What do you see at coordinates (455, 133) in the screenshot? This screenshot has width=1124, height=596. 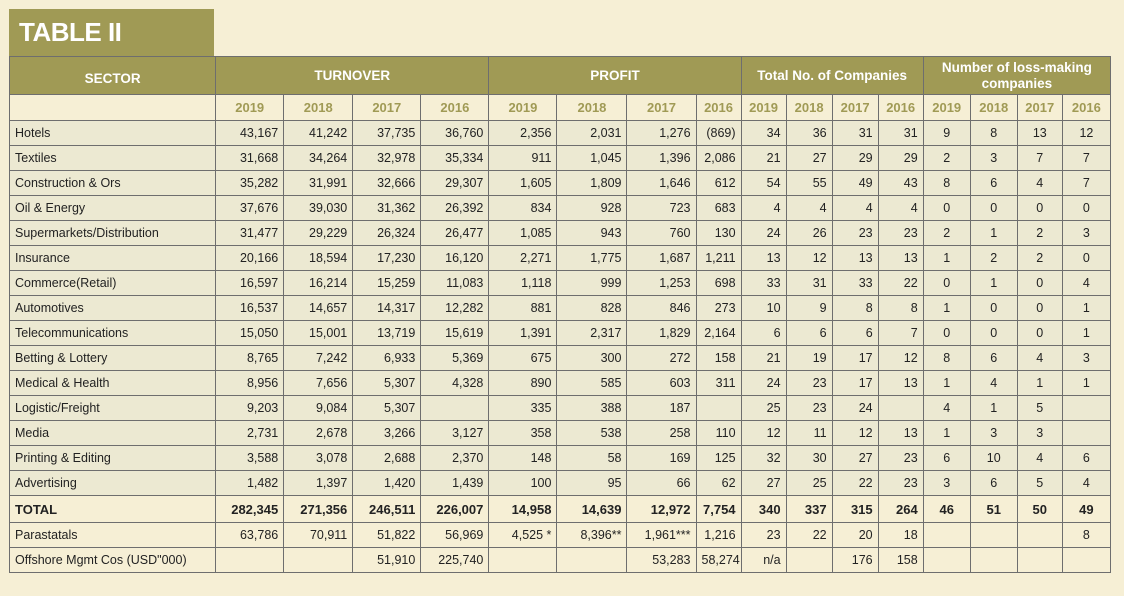 I see `turnover-cell: 36,760` at bounding box center [455, 133].